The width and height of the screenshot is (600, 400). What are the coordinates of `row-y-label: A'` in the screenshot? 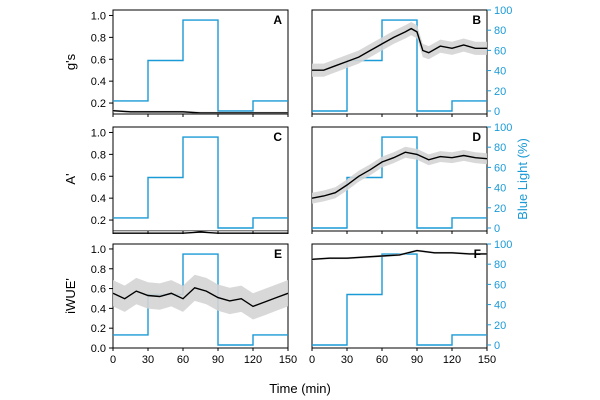 It's located at (70, 178).